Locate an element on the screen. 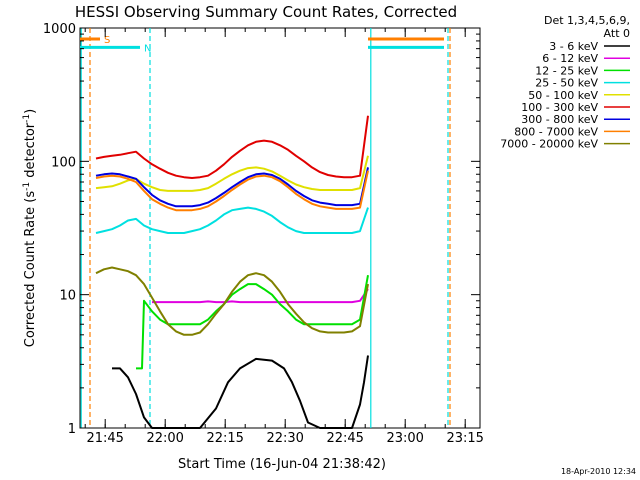  y-axis-label: Corrected Count Rate (s-1 detector-1) is located at coordinates (30, 228).